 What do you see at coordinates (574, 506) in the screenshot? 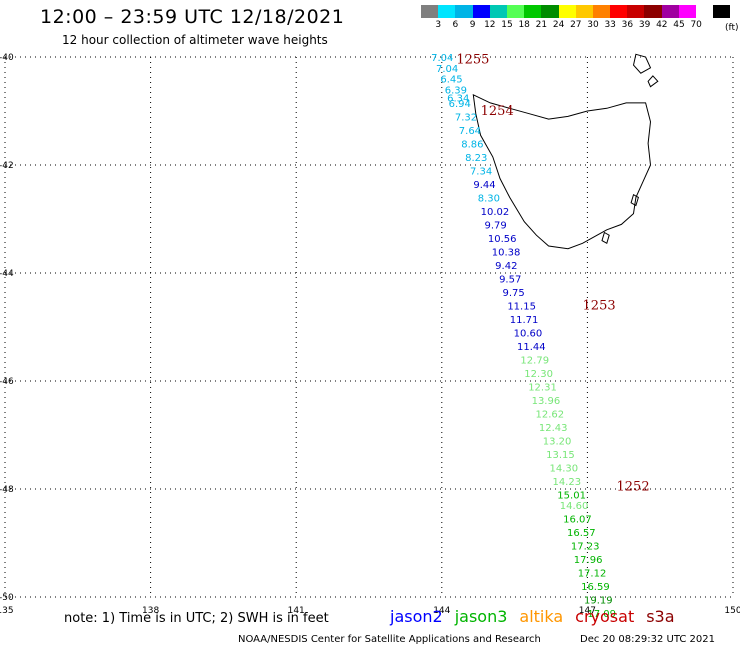
I see `wave-height-label: 14.60` at bounding box center [574, 506].